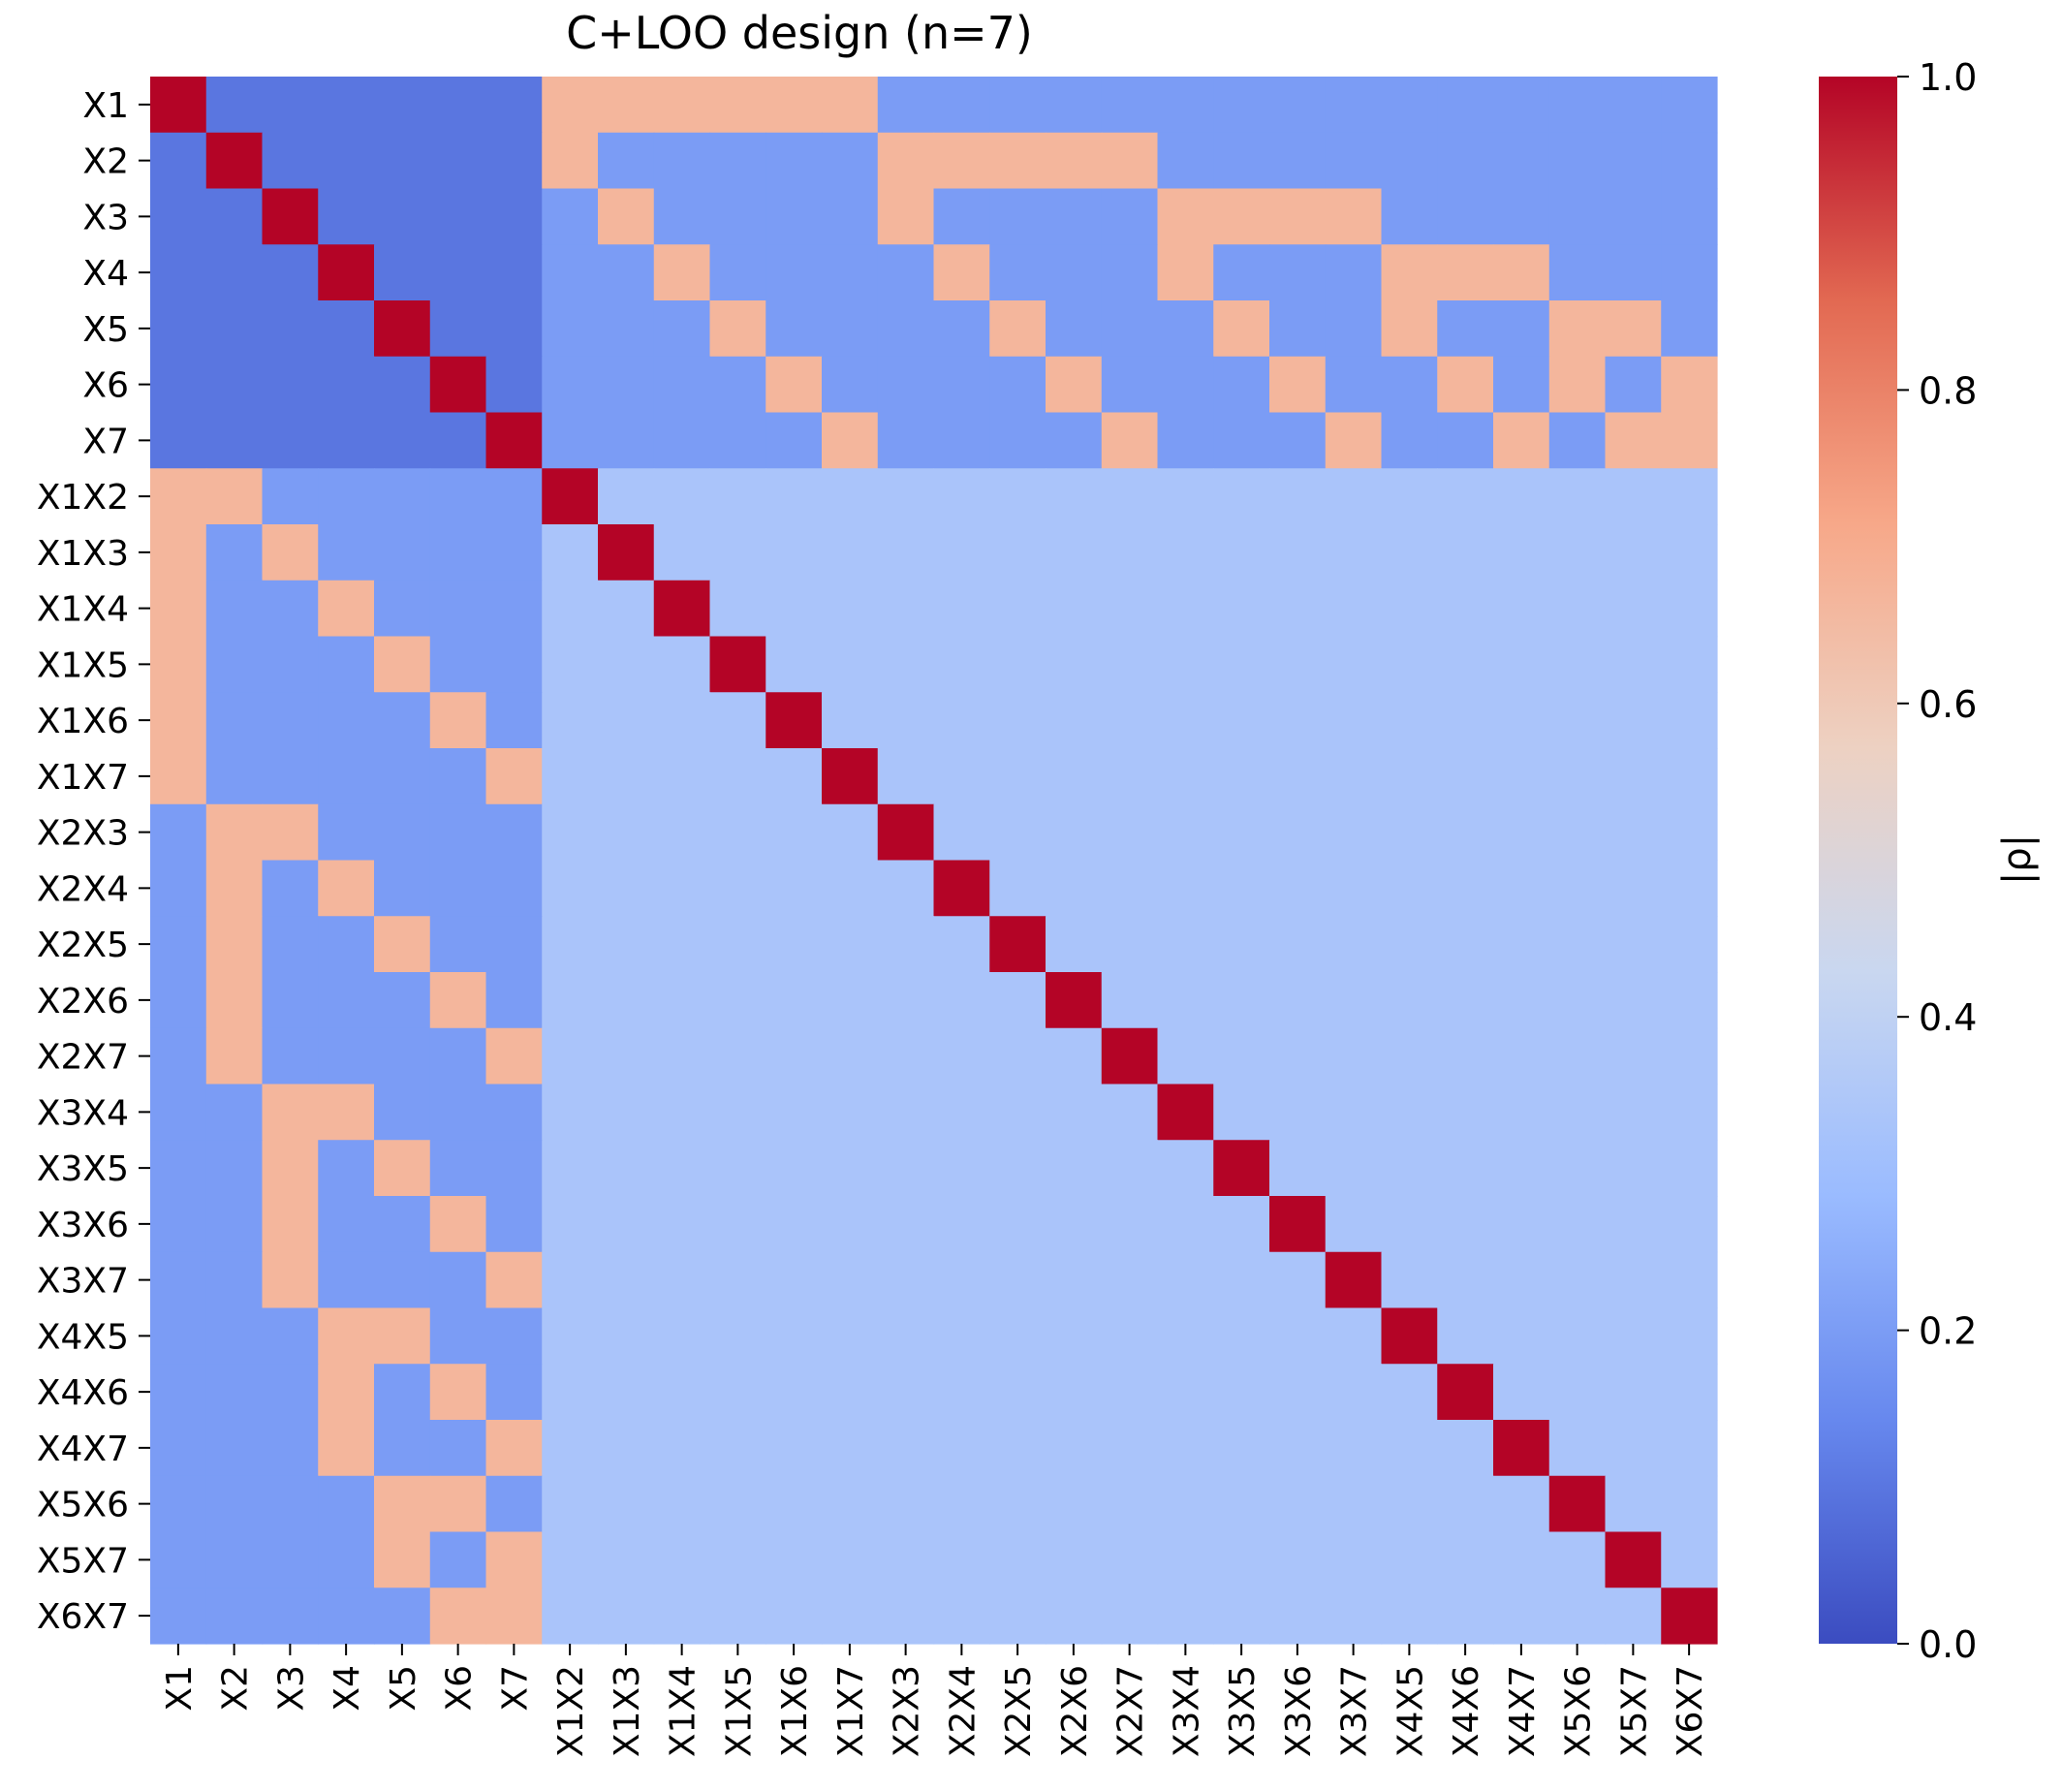  Describe the element at coordinates (180, 1688) in the screenshot. I see `x-tick-label: X1` at that location.